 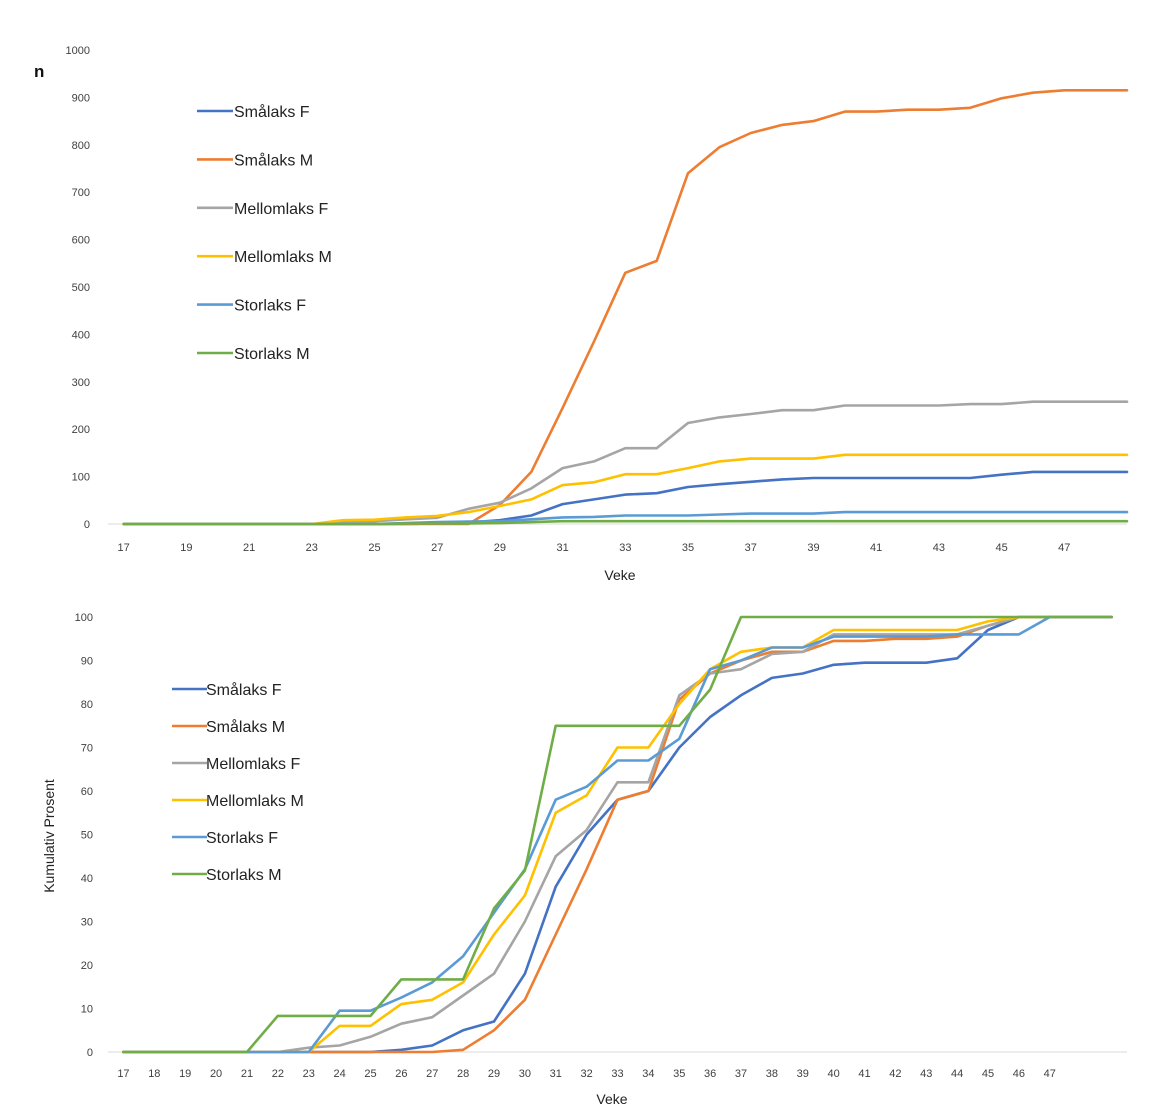 What do you see at coordinates (216, 1074) in the screenshot?
I see `x-tick-label: 20` at bounding box center [216, 1074].